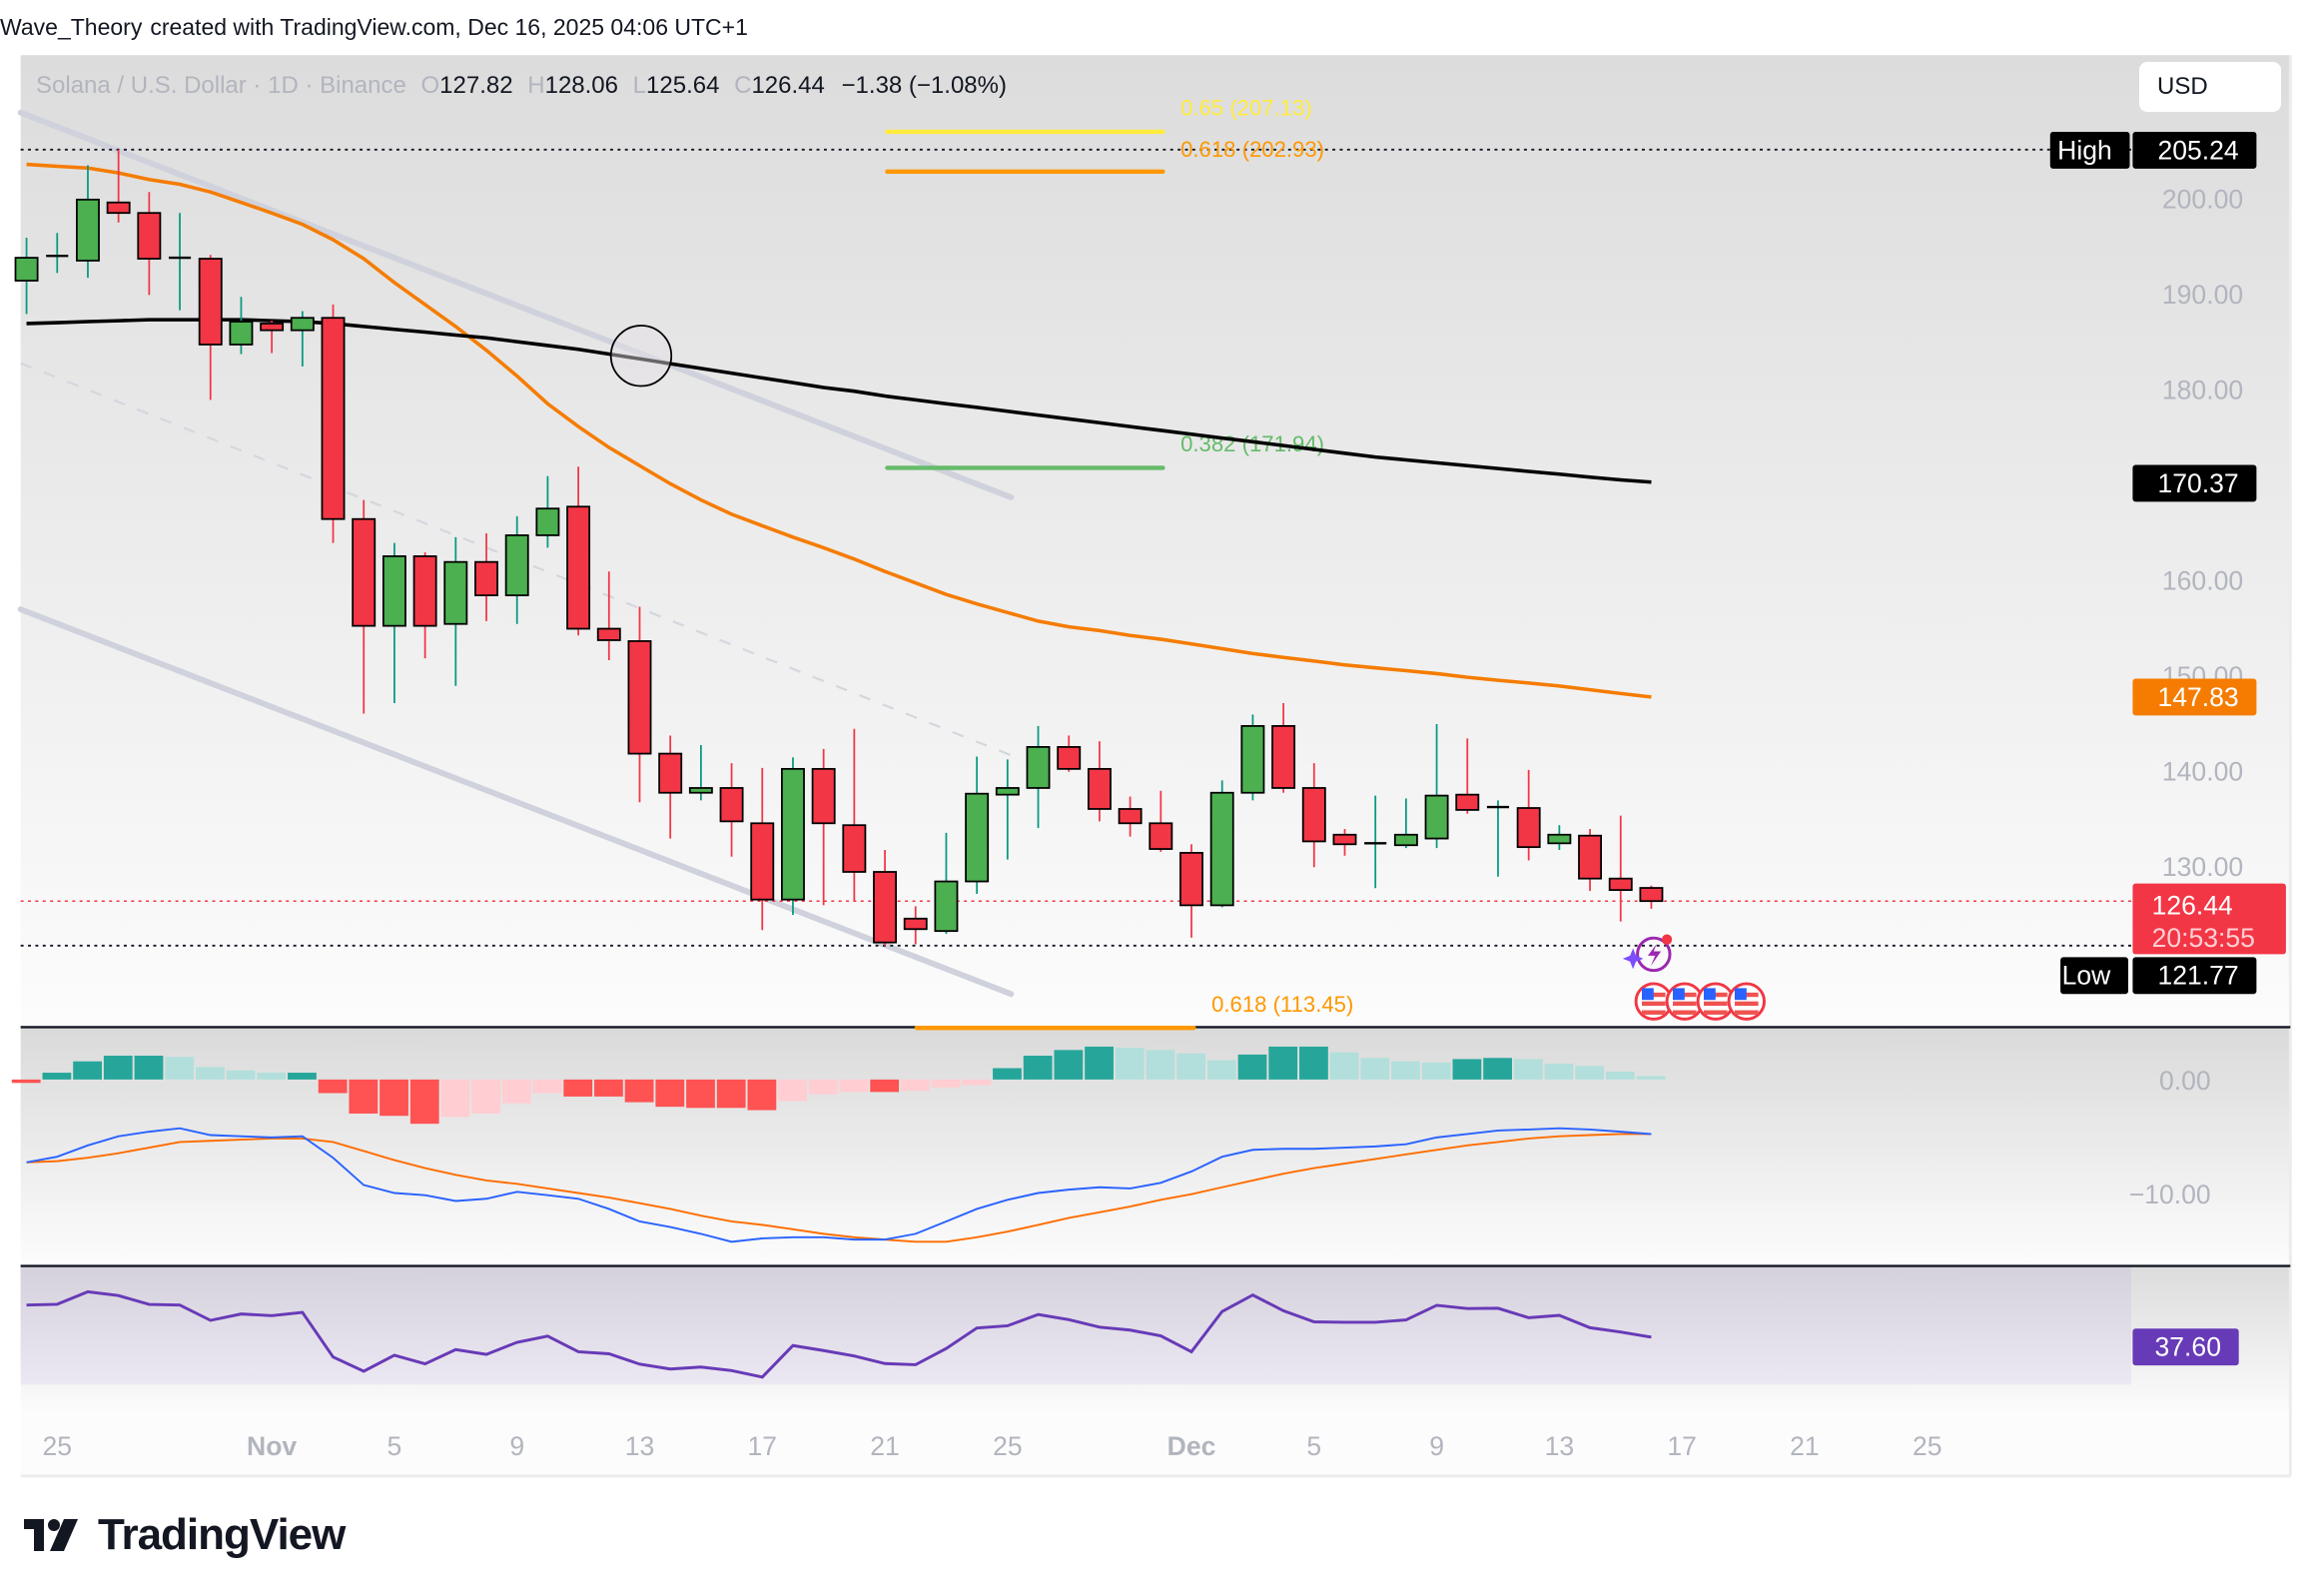 This screenshot has width=2311, height=1596. I want to click on channel-upper-line, so click(516, 304).